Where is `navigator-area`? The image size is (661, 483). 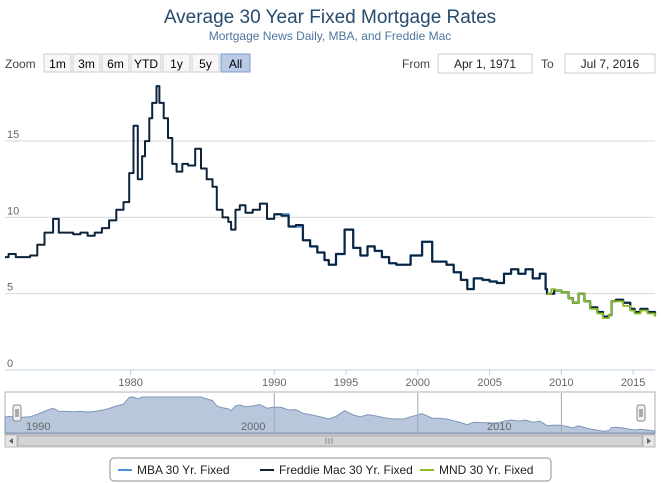 navigator-area is located at coordinates (330, 415).